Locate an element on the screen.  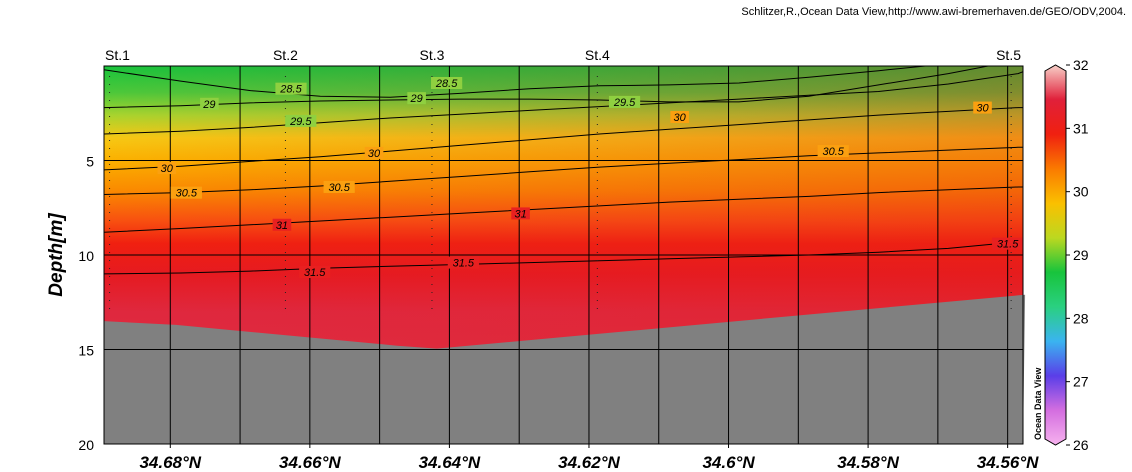
colorbar-tick-label: 28 is located at coordinates (1081, 318).